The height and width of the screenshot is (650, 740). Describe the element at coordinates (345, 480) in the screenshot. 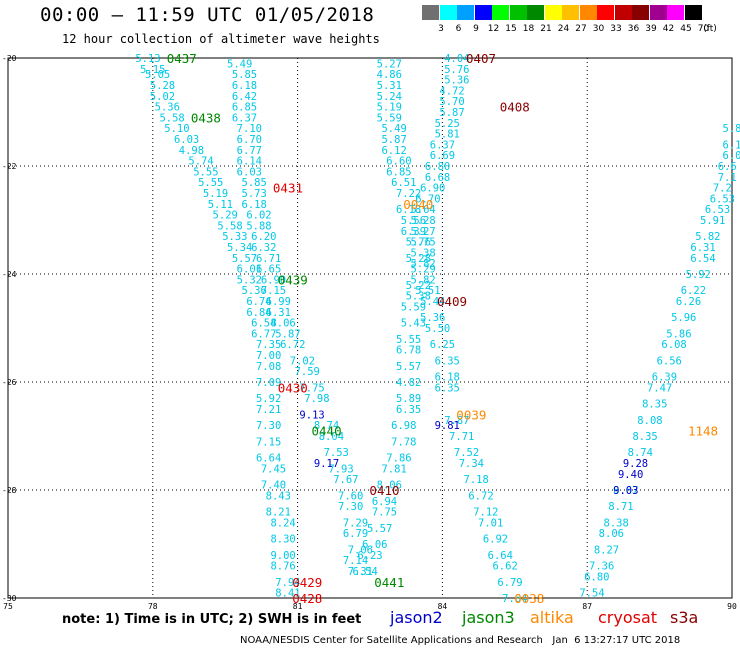

I see `wave-height-value: 7.67` at that location.